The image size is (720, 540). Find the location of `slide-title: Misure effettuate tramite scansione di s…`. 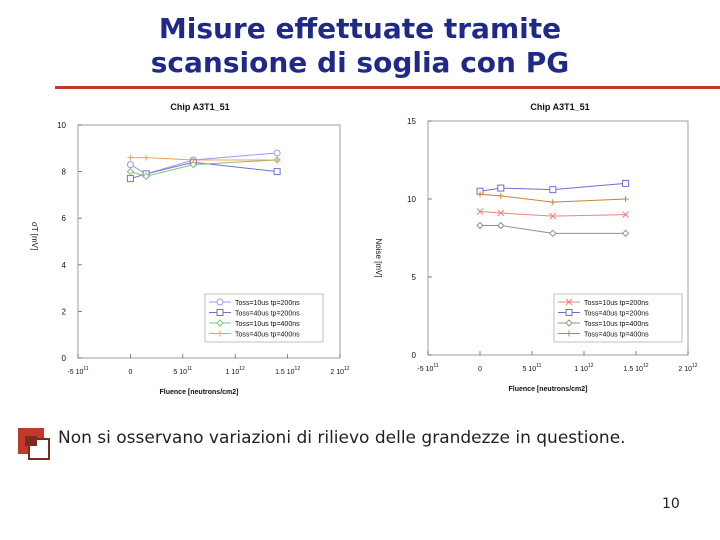

slide-title: Misure effettuate tramite scansione di s… is located at coordinates (360, 46).